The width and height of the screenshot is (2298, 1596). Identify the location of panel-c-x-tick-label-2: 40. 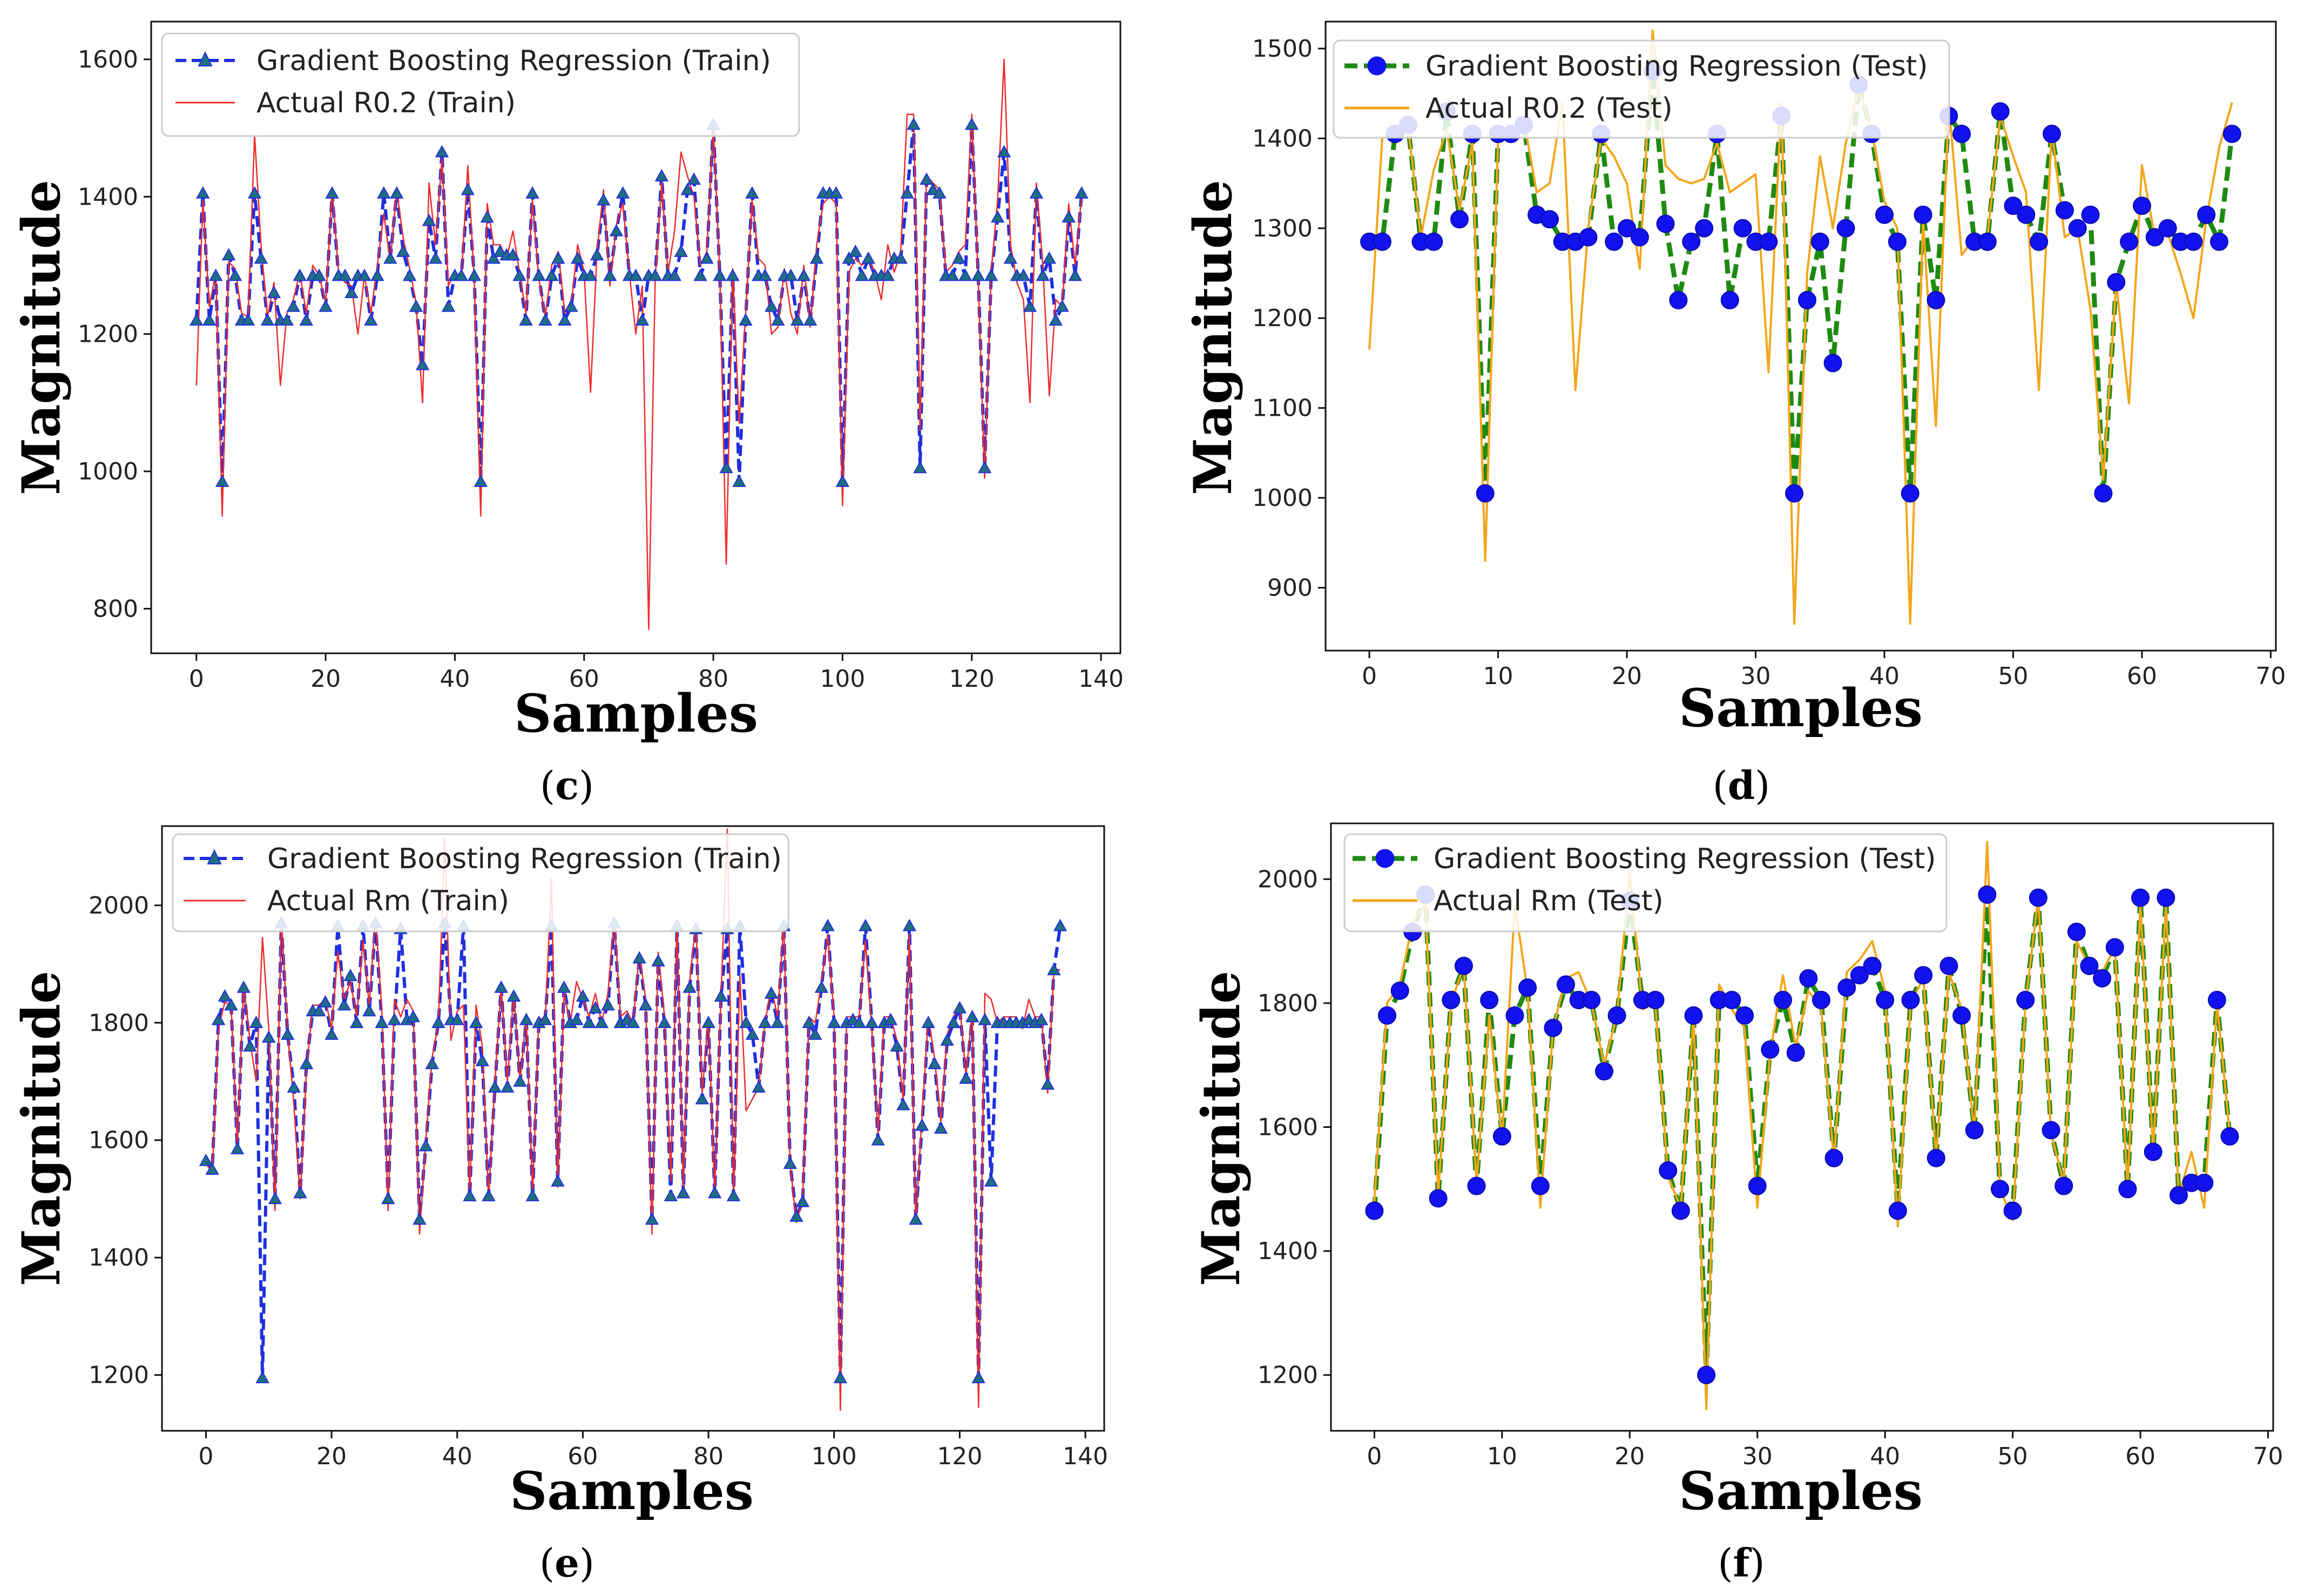
(455, 679).